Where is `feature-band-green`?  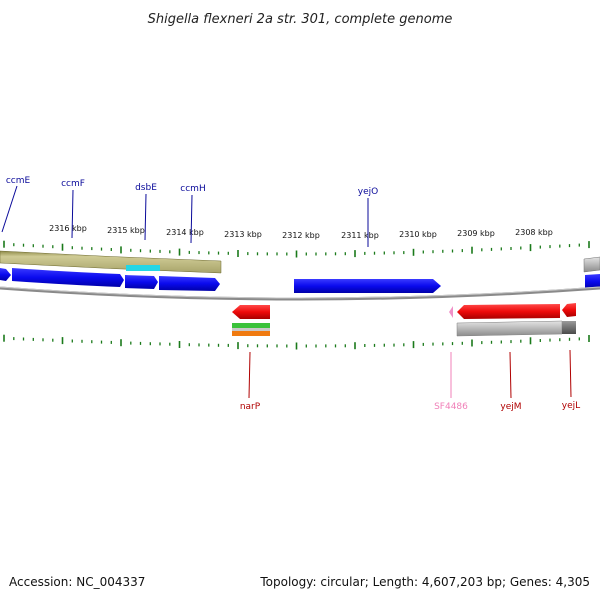 feature-band-green is located at coordinates (251, 325).